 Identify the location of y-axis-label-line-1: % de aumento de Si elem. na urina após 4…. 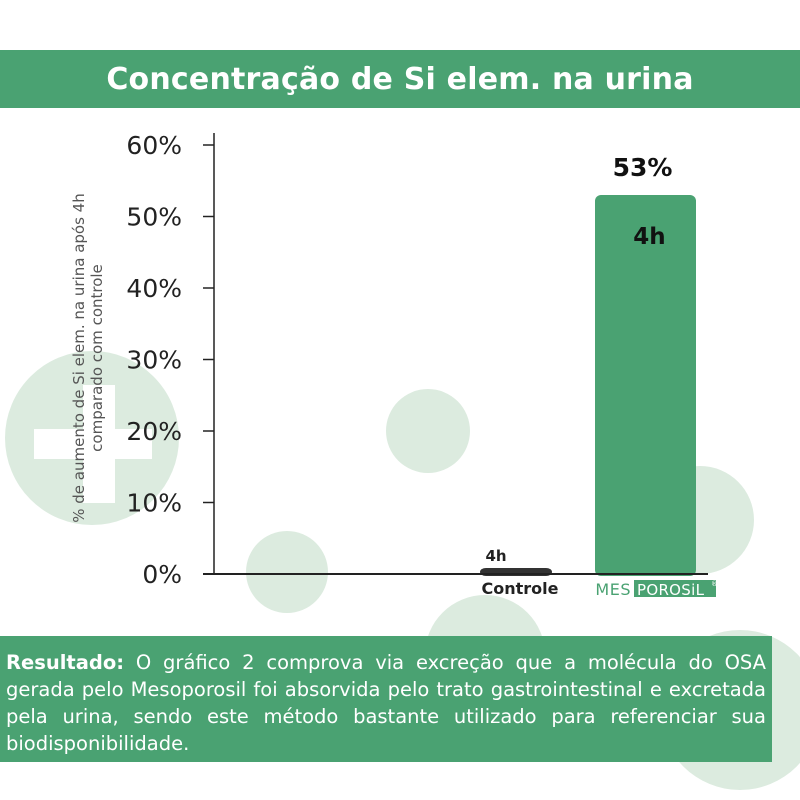
(79, 358).